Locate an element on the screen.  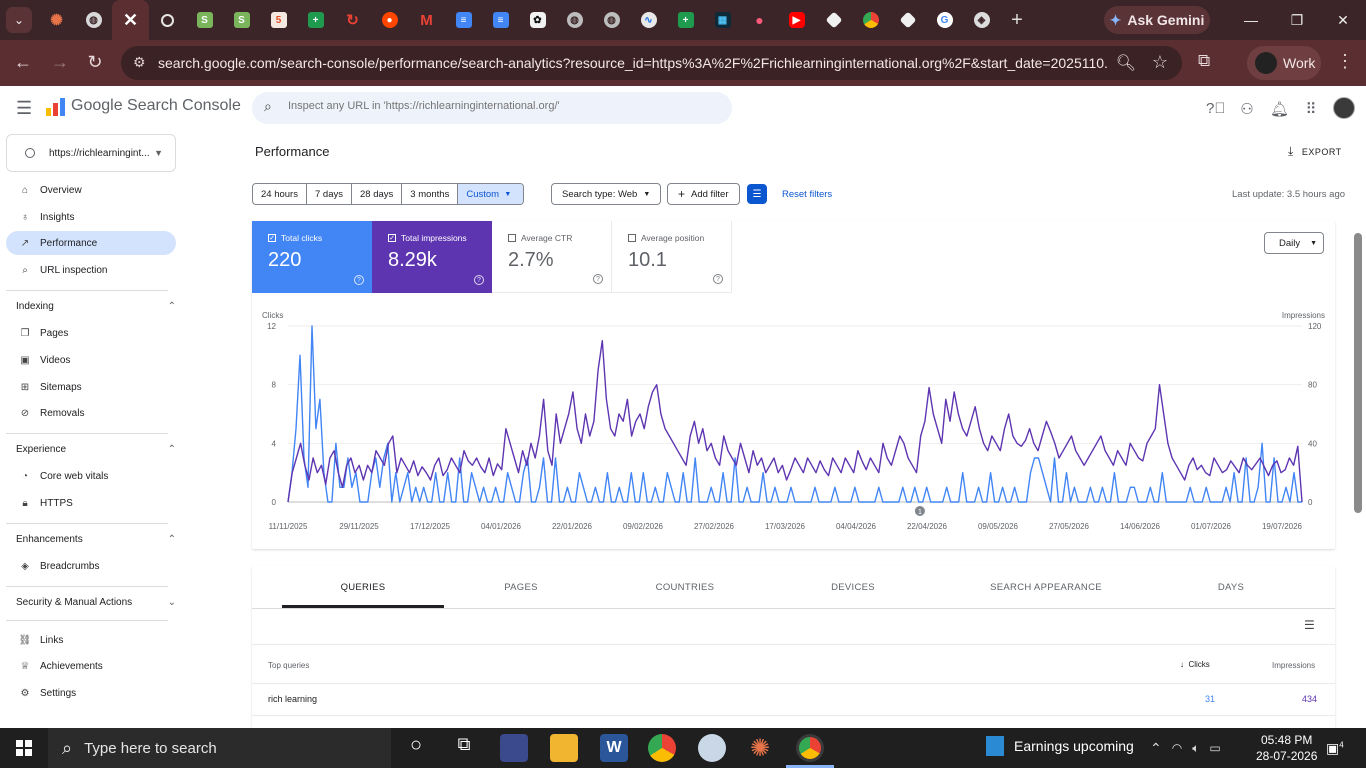
restore-button: ❐ is located at coordinates (1297, 19).